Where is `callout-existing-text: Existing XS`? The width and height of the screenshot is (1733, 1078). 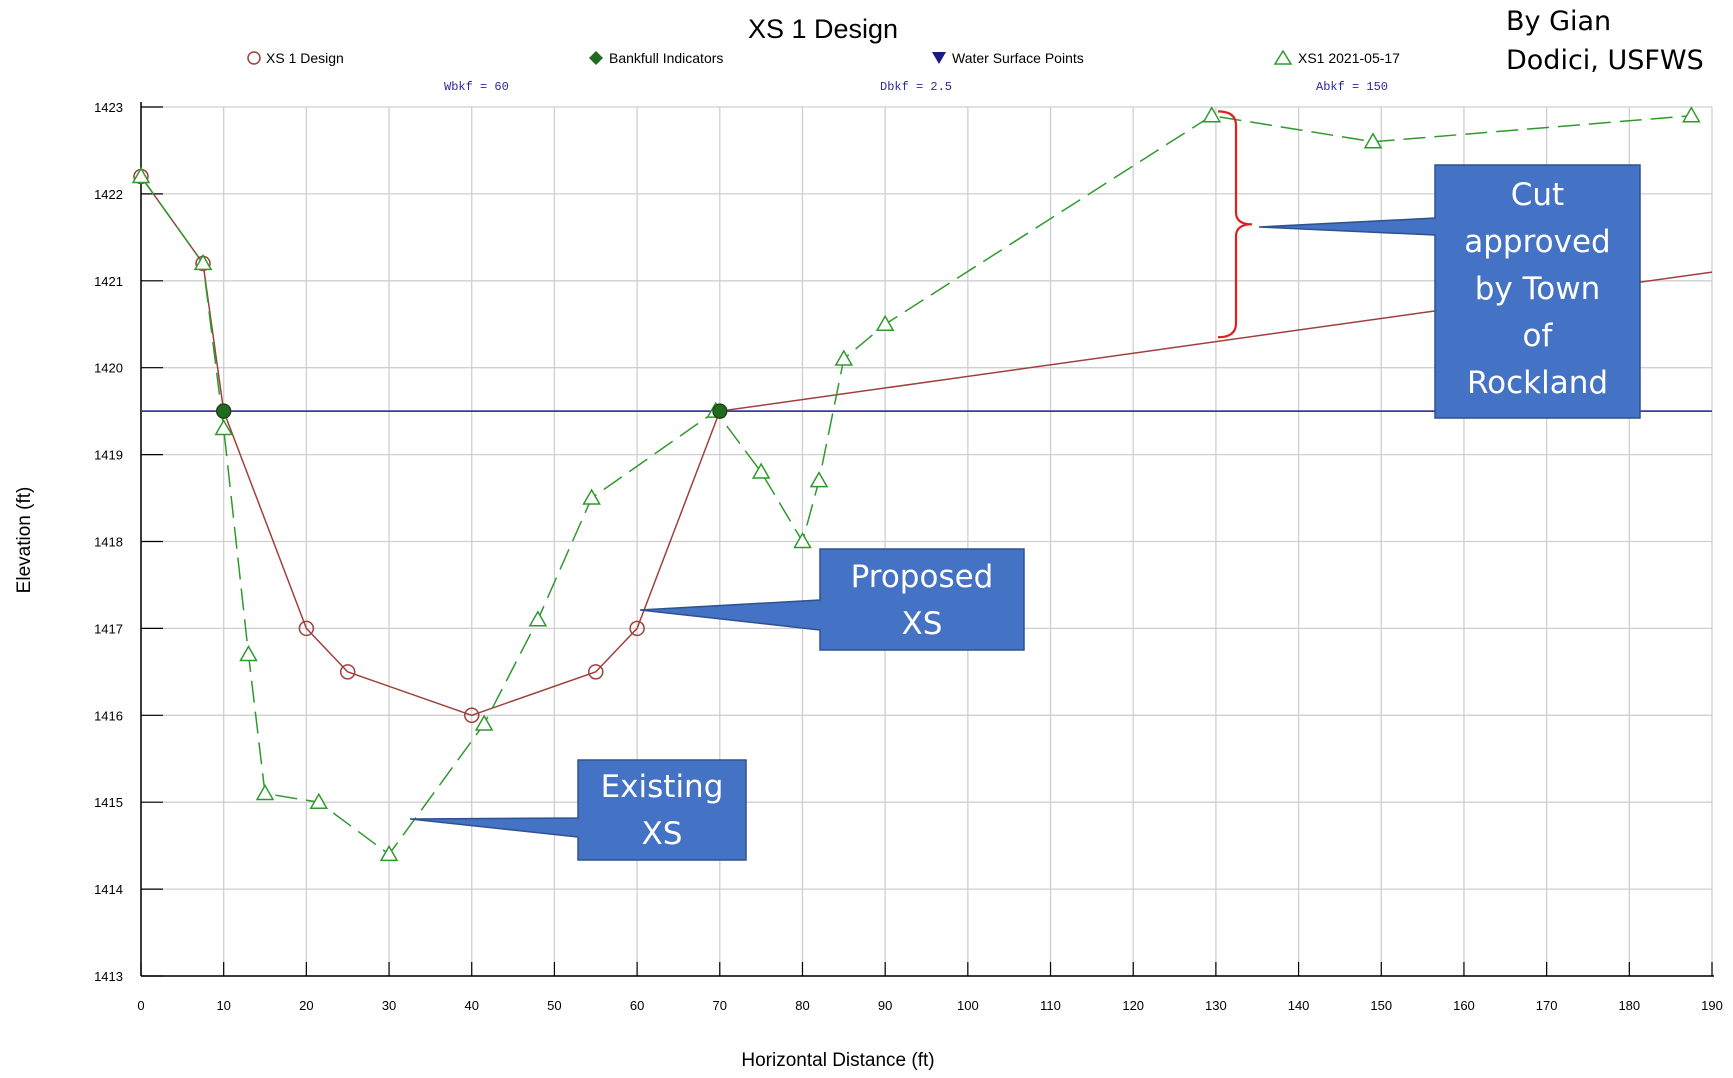
callout-existing-text: Existing XS is located at coordinates (662, 811).